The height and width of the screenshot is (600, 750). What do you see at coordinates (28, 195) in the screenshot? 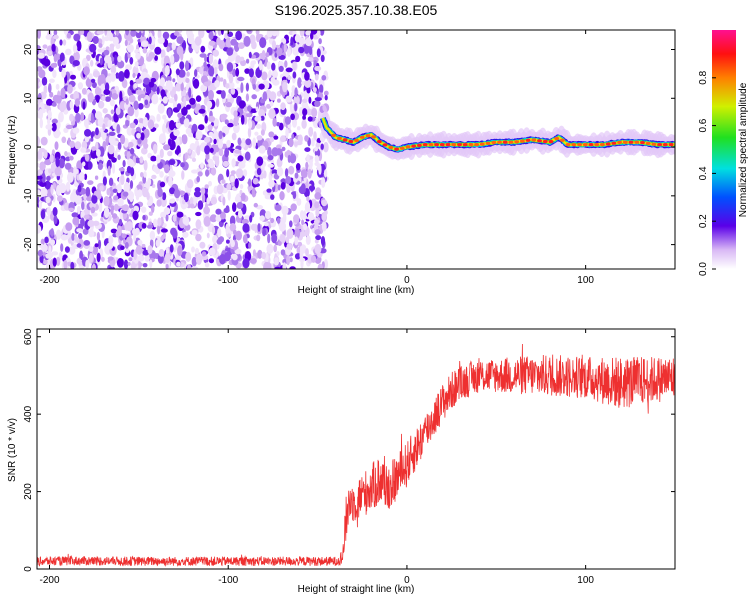
I see `y-tick-label: -10` at bounding box center [28, 195].